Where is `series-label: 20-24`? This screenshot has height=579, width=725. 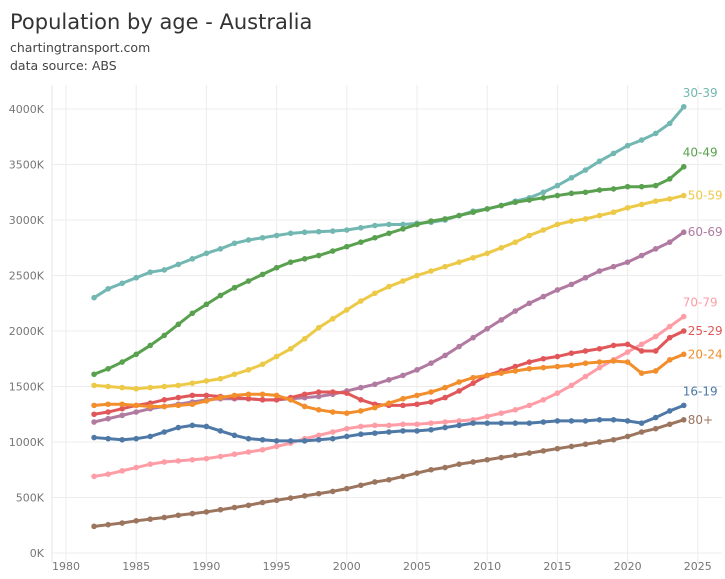 series-label: 20-24 is located at coordinates (705, 354).